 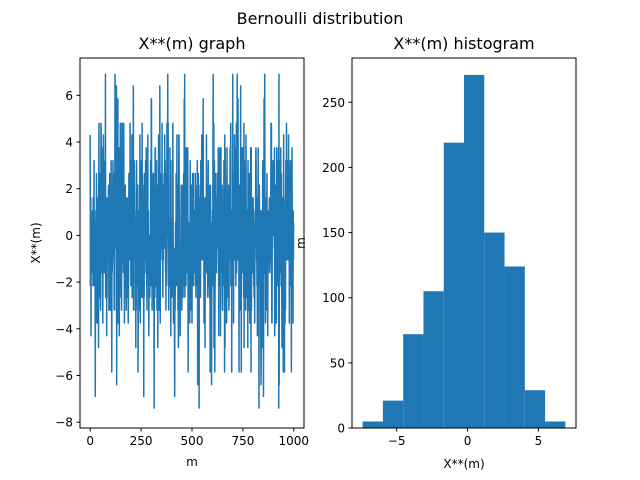 I want to click on line-chart-x-axis: 0 250 500 750 1000, so click(x=197, y=438).